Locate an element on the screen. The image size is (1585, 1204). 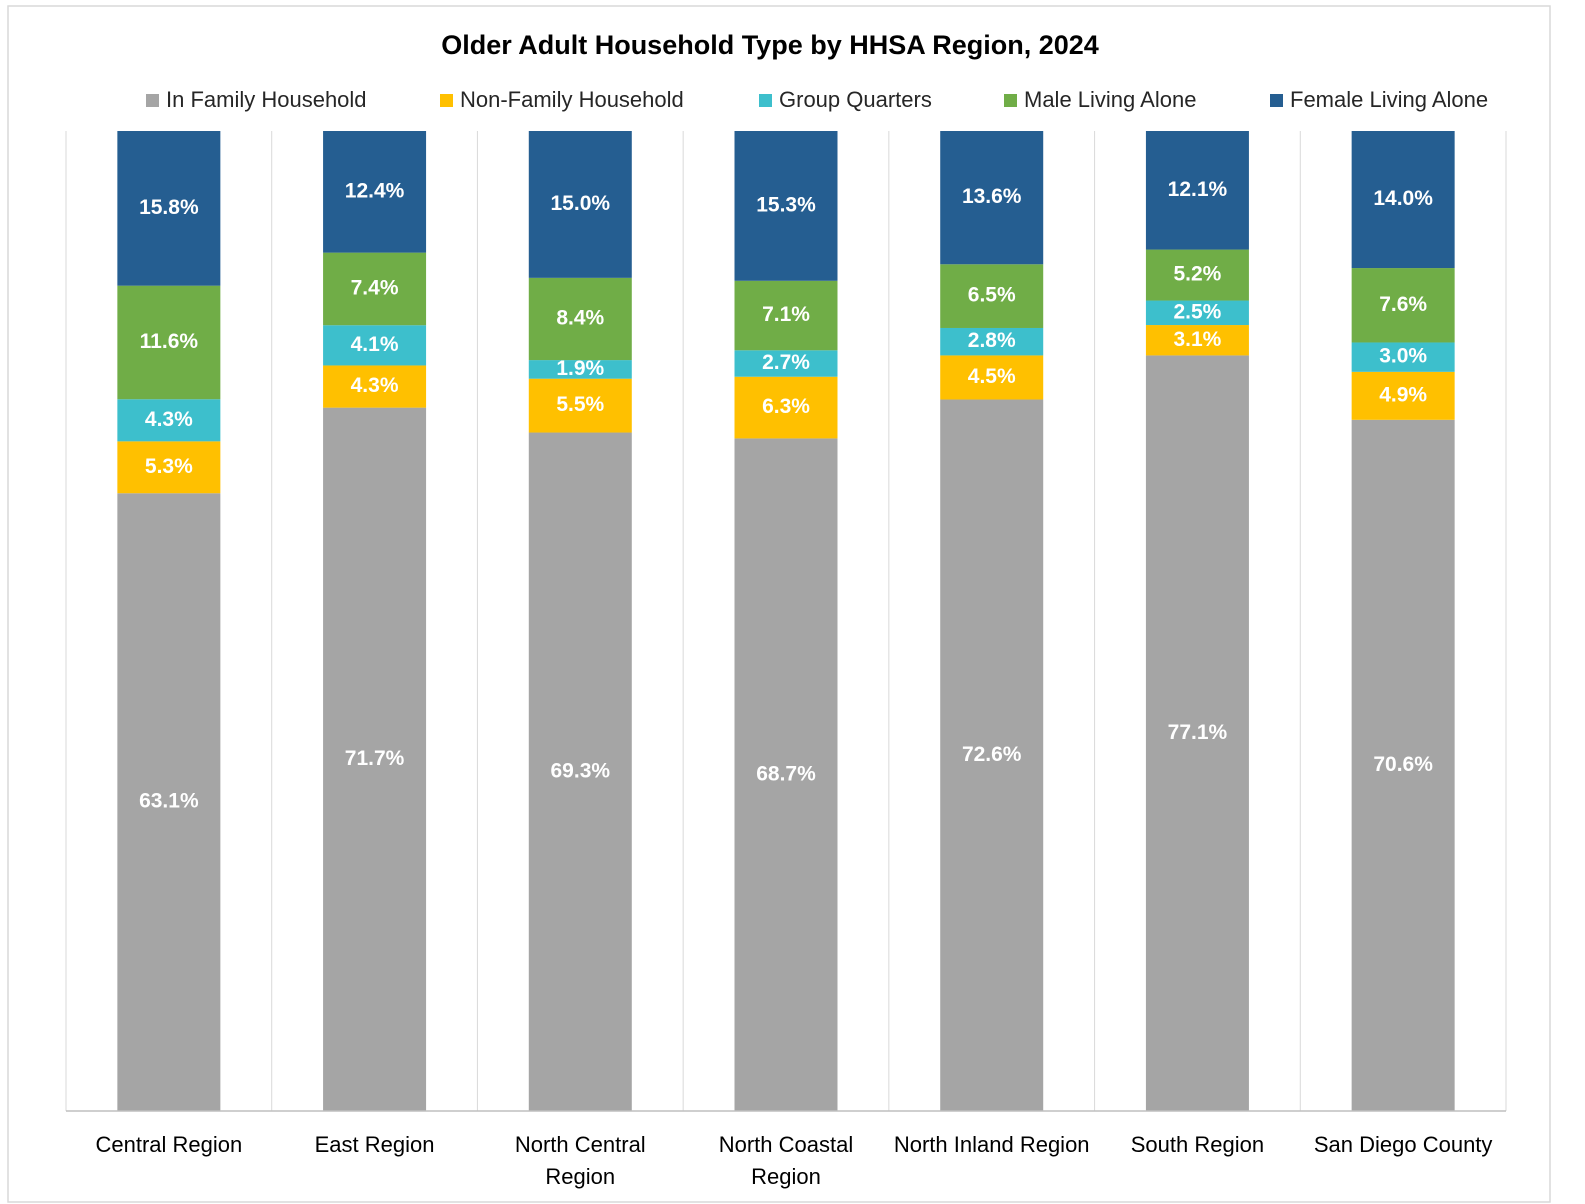
data-label: 4.9% is located at coordinates (1403, 394).